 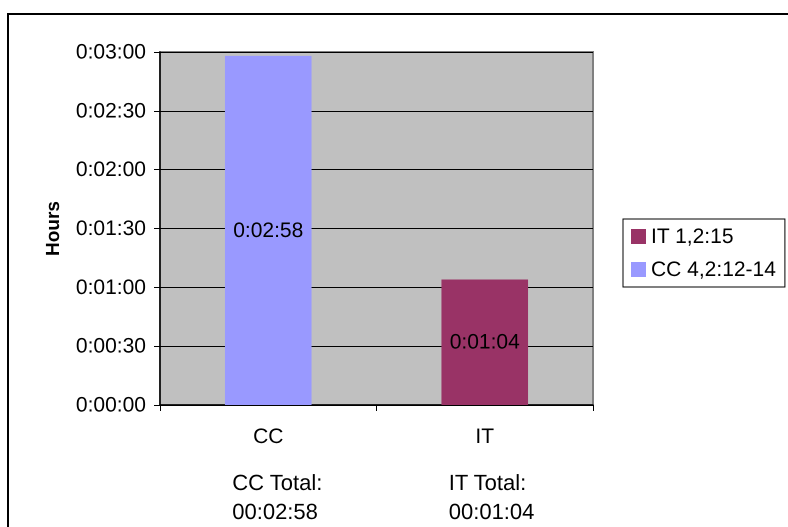 I want to click on legend-label: IT 1,2:15, so click(x=692, y=236).